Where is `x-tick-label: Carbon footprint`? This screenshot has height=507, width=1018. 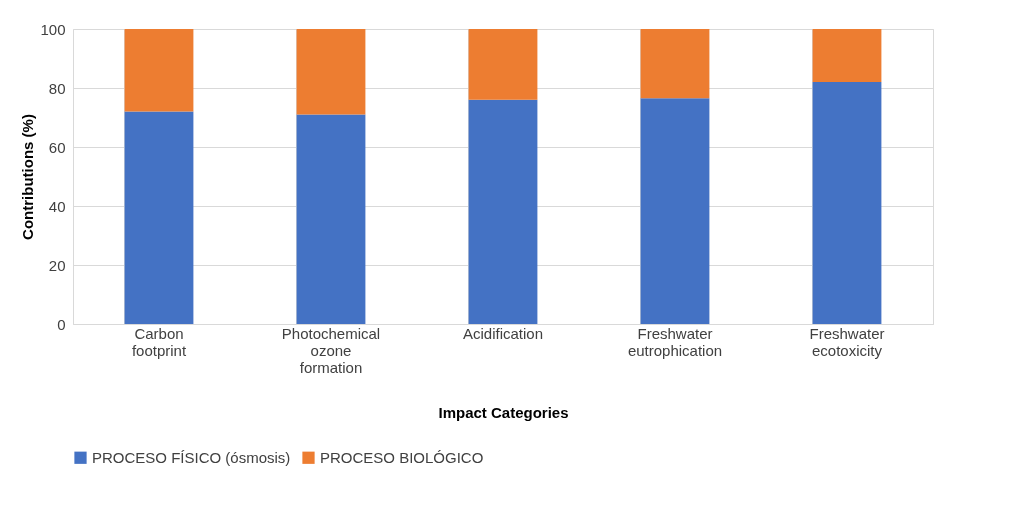 x-tick-label: Carbon footprint is located at coordinates (159, 341).